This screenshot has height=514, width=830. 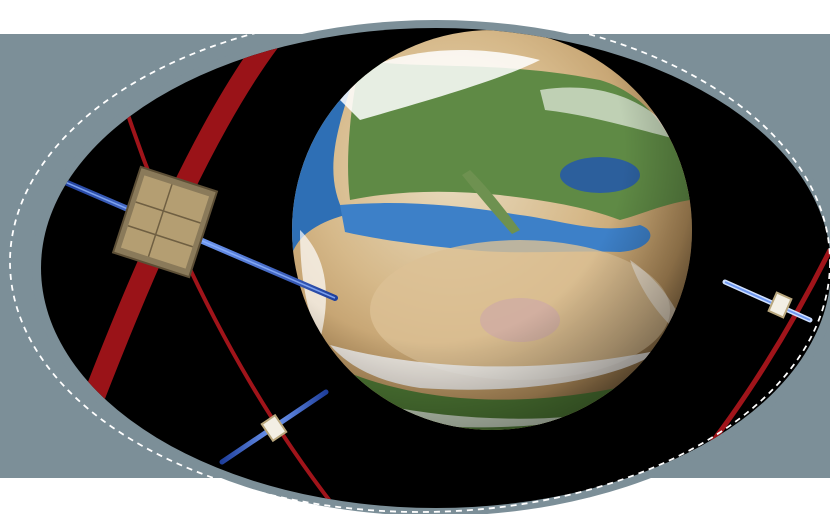 I want to click on satellite-small-right, so click(x=767, y=301).